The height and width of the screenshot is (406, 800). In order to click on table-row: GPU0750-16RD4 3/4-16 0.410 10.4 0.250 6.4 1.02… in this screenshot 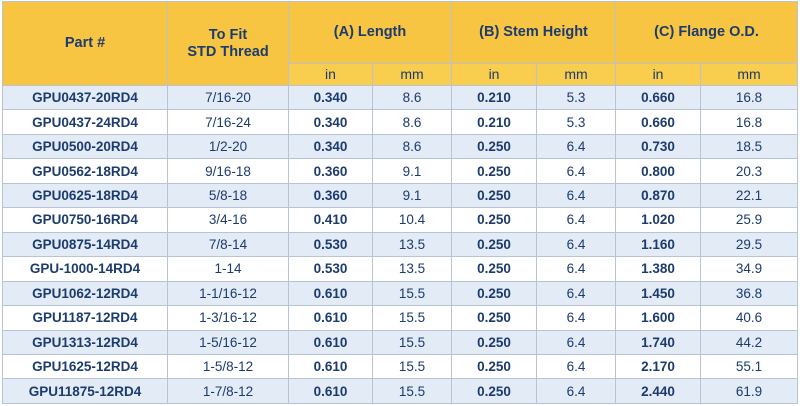, I will do `click(400, 220)`.